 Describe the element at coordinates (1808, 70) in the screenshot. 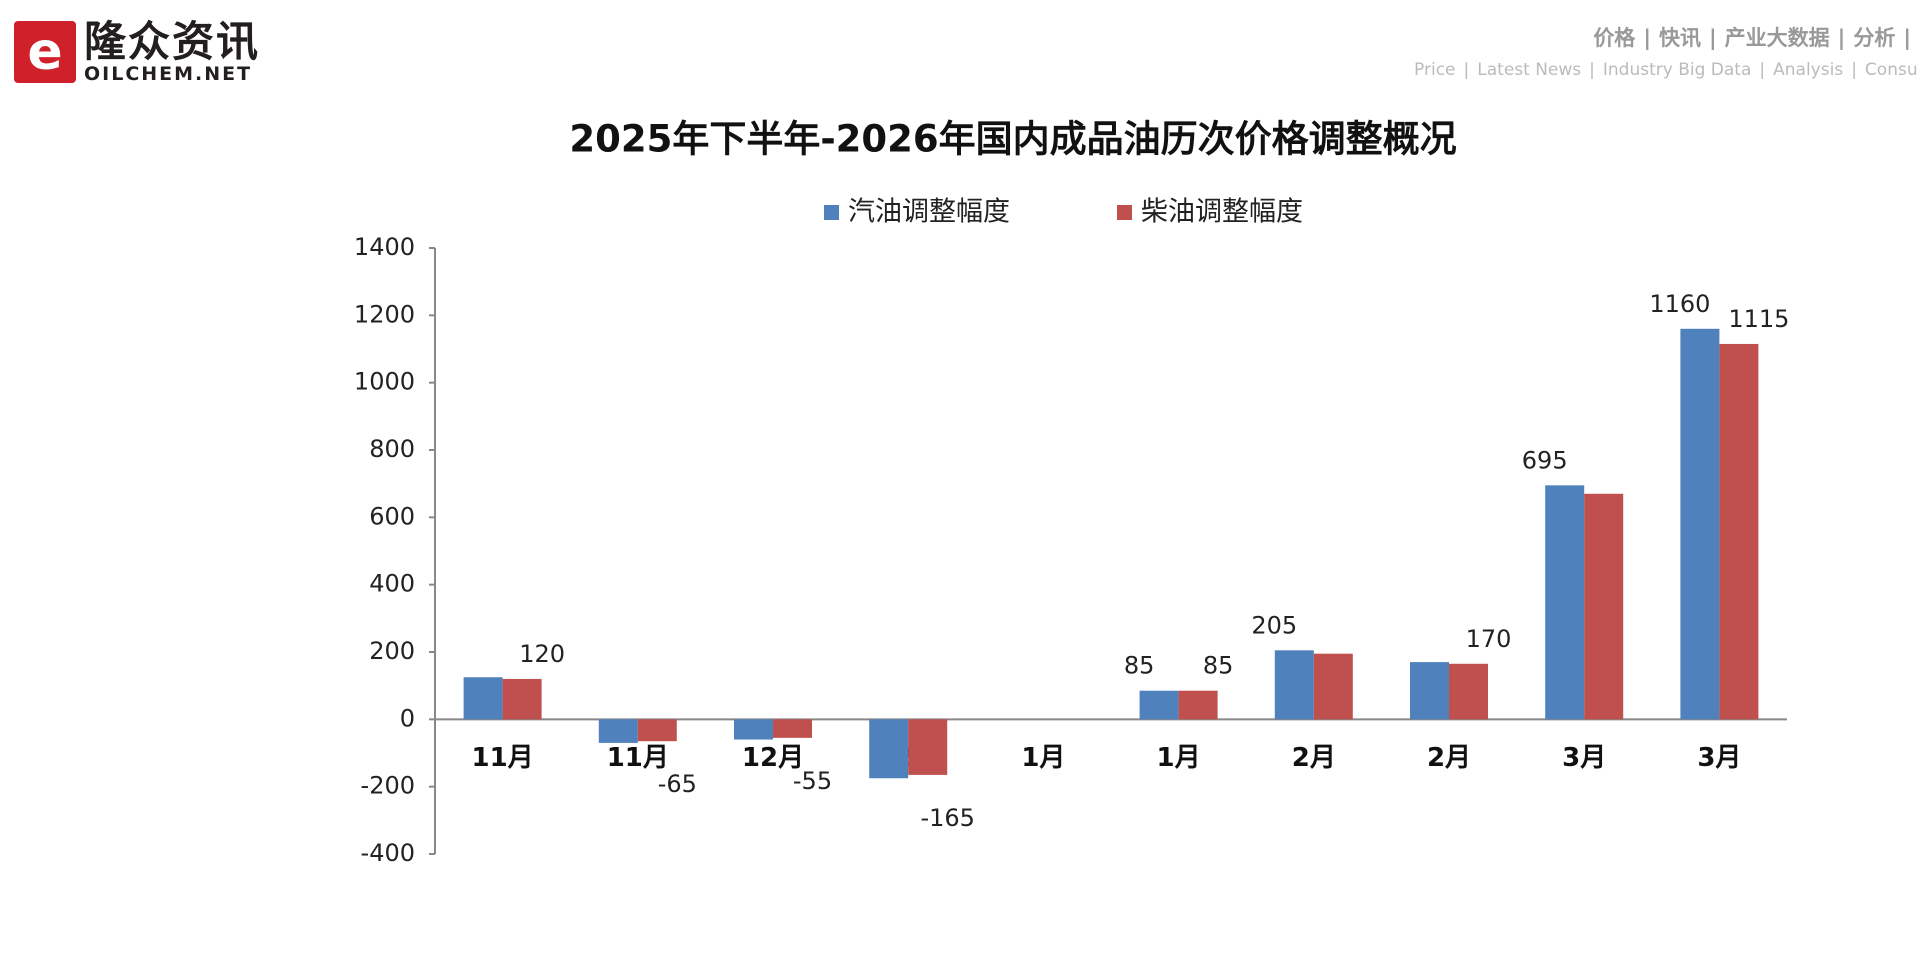

I see `nav-item: Analysis` at that location.